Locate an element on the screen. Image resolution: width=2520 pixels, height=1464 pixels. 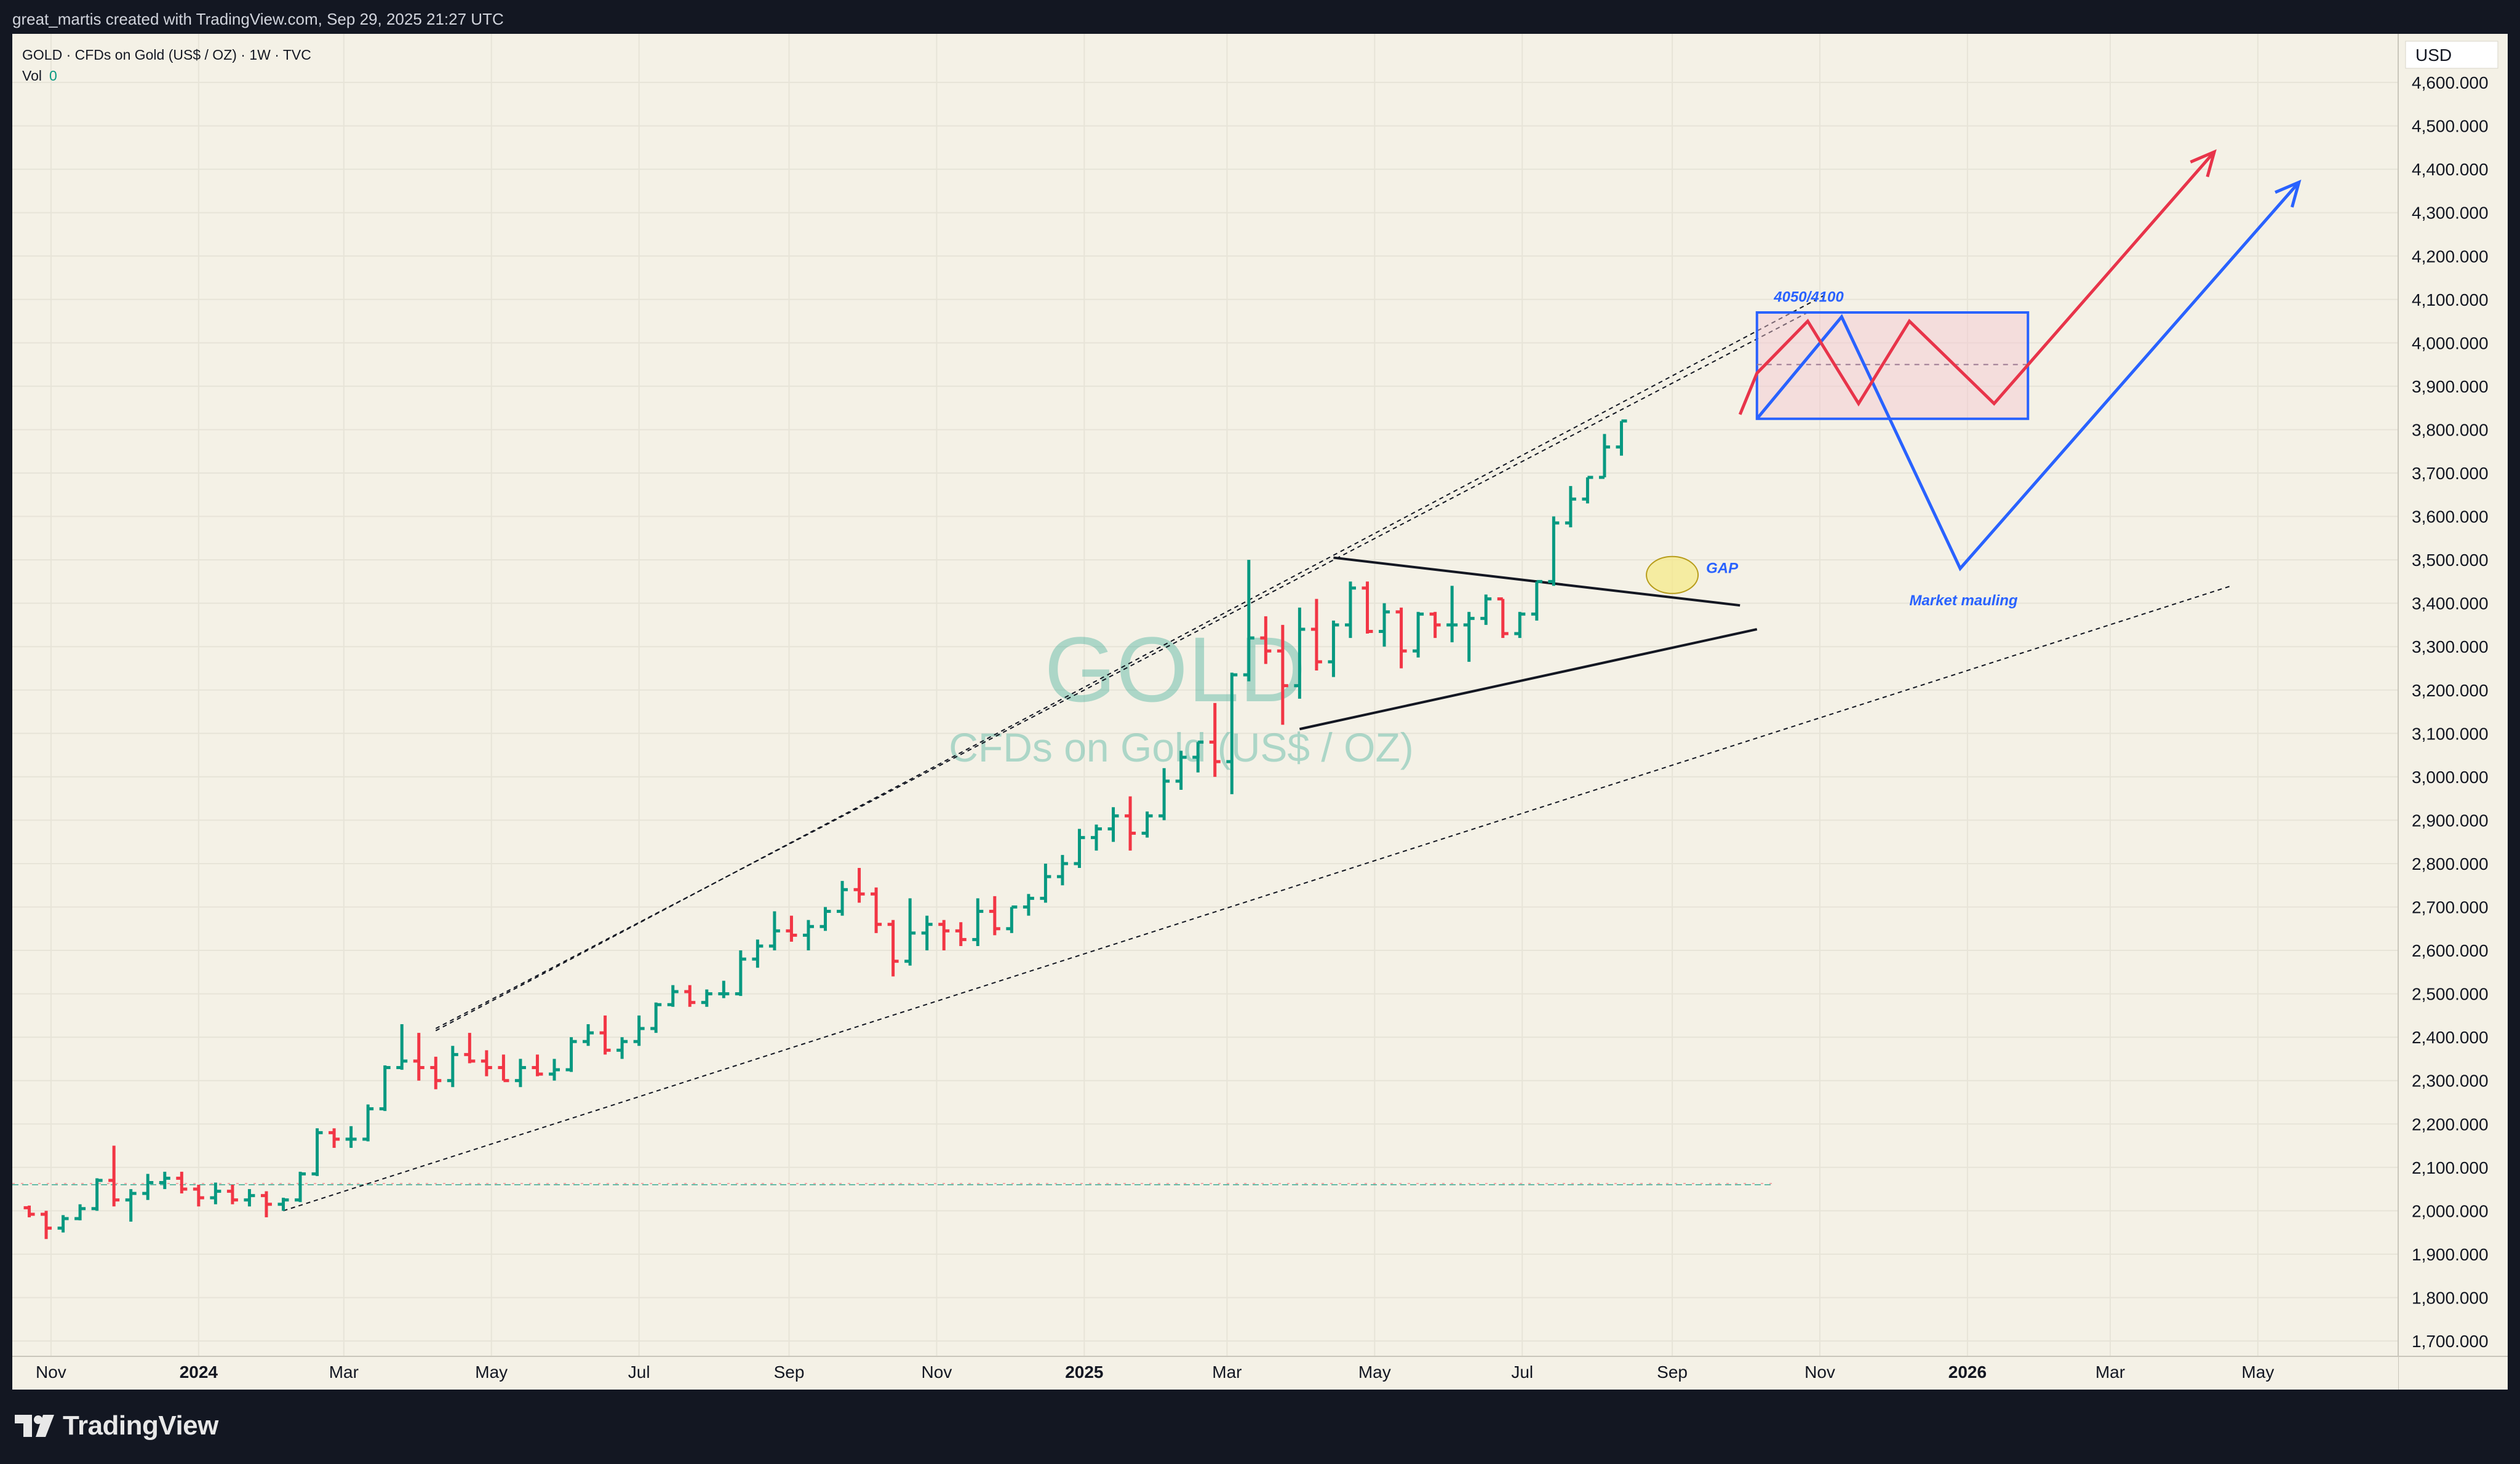
projection-blue is located at coordinates (2028, 375).